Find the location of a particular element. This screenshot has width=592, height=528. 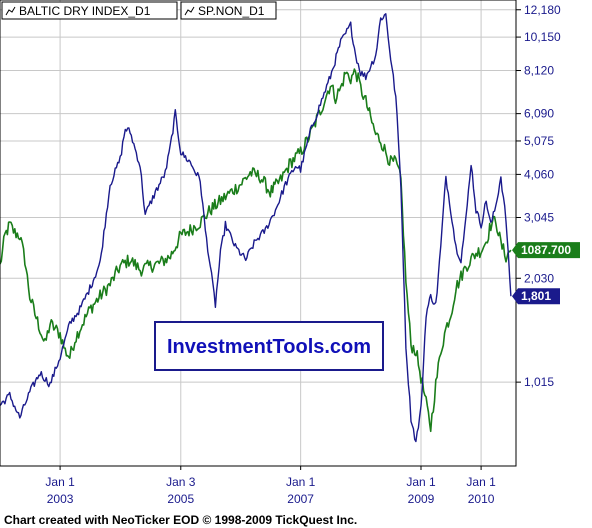

last-value-badges: 1087.700 1,801 is located at coordinates (546, 273).